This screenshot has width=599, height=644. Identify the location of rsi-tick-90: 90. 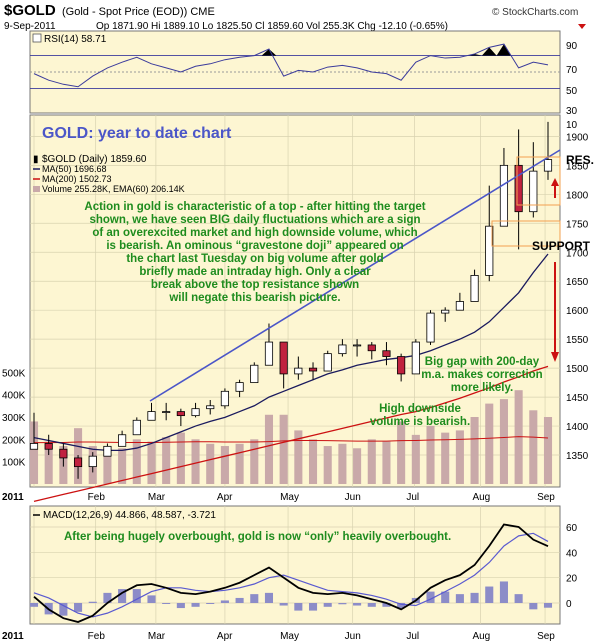
(572, 46).